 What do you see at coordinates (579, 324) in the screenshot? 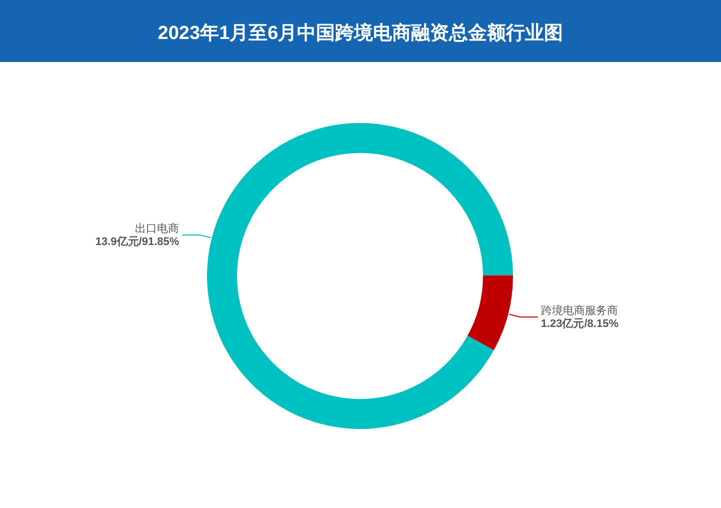
I see `data-label: 1.23亿元/8.15%` at bounding box center [579, 324].